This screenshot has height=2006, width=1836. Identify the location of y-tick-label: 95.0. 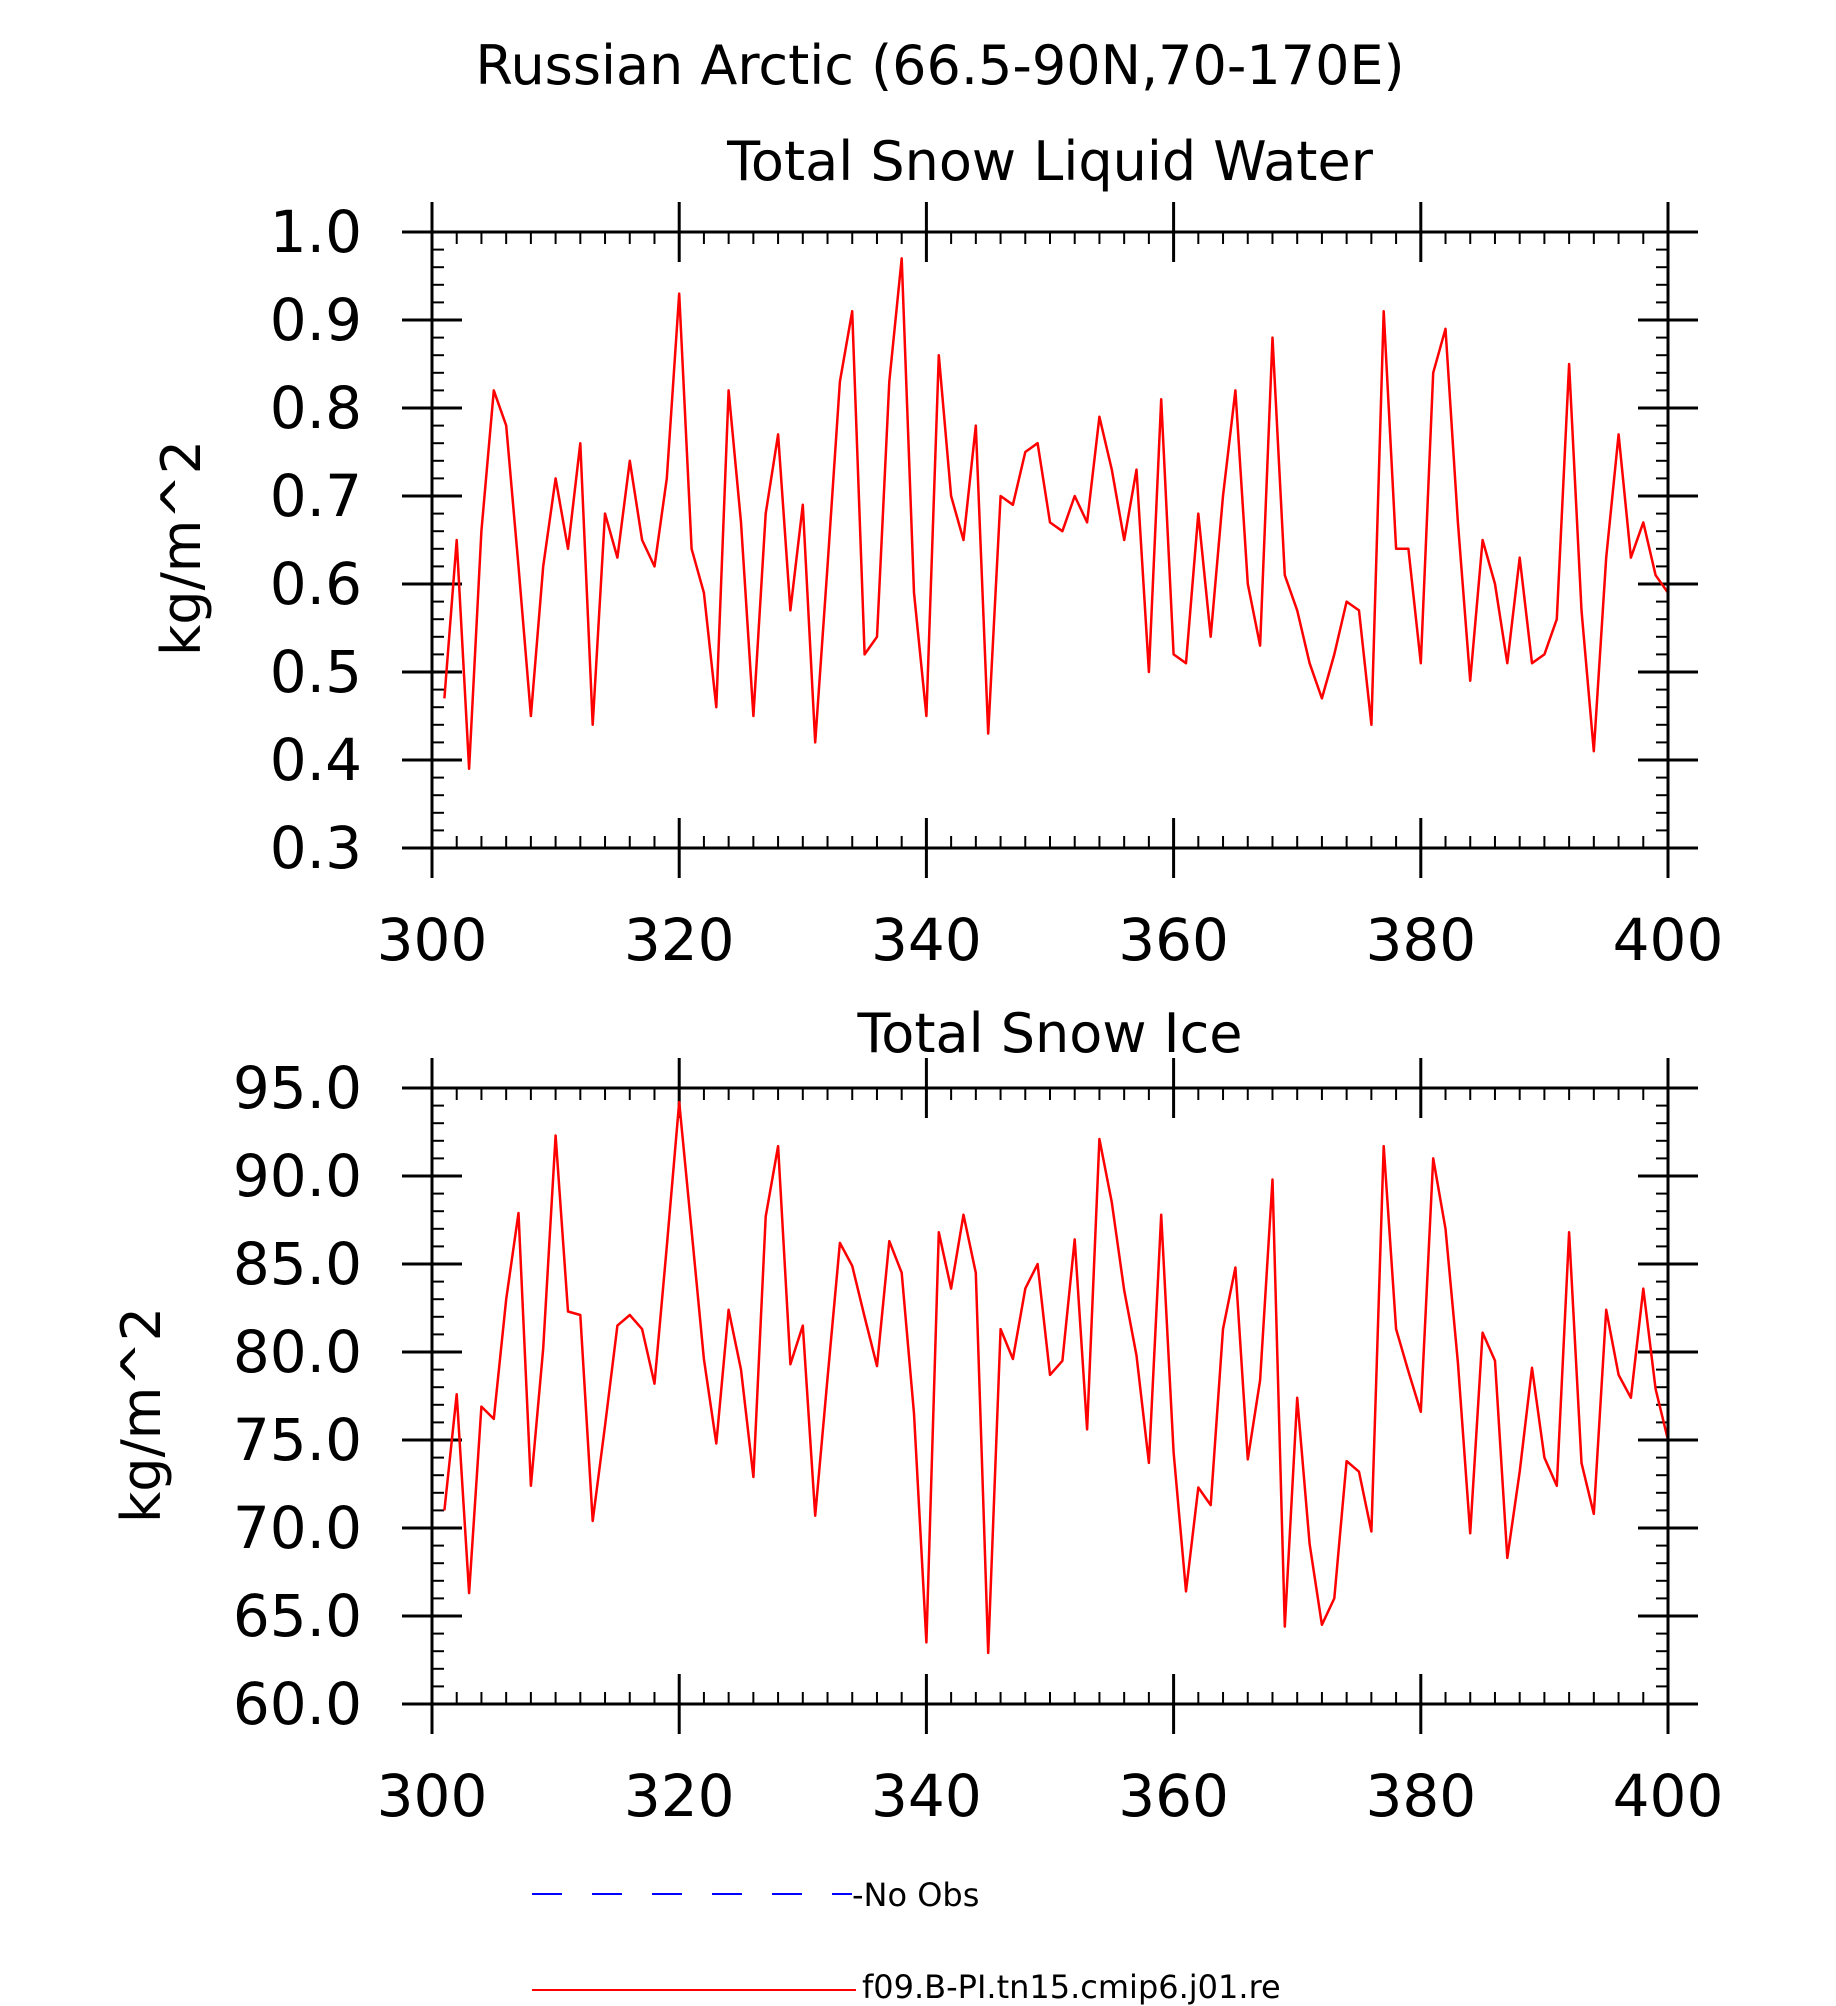
(297, 1088).